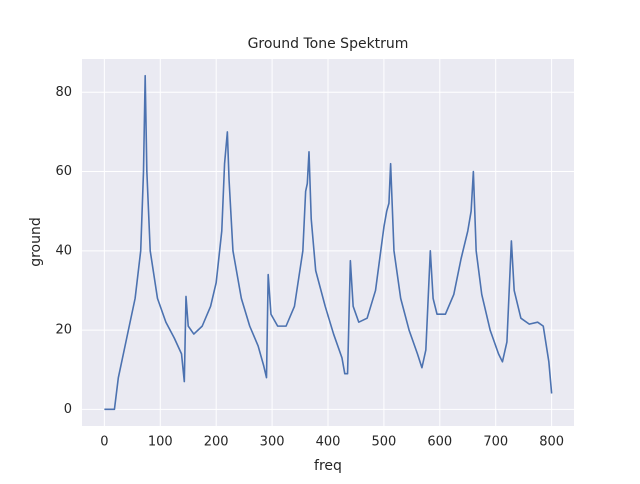  I want to click on y-tick-label: 80, so click(63, 92).